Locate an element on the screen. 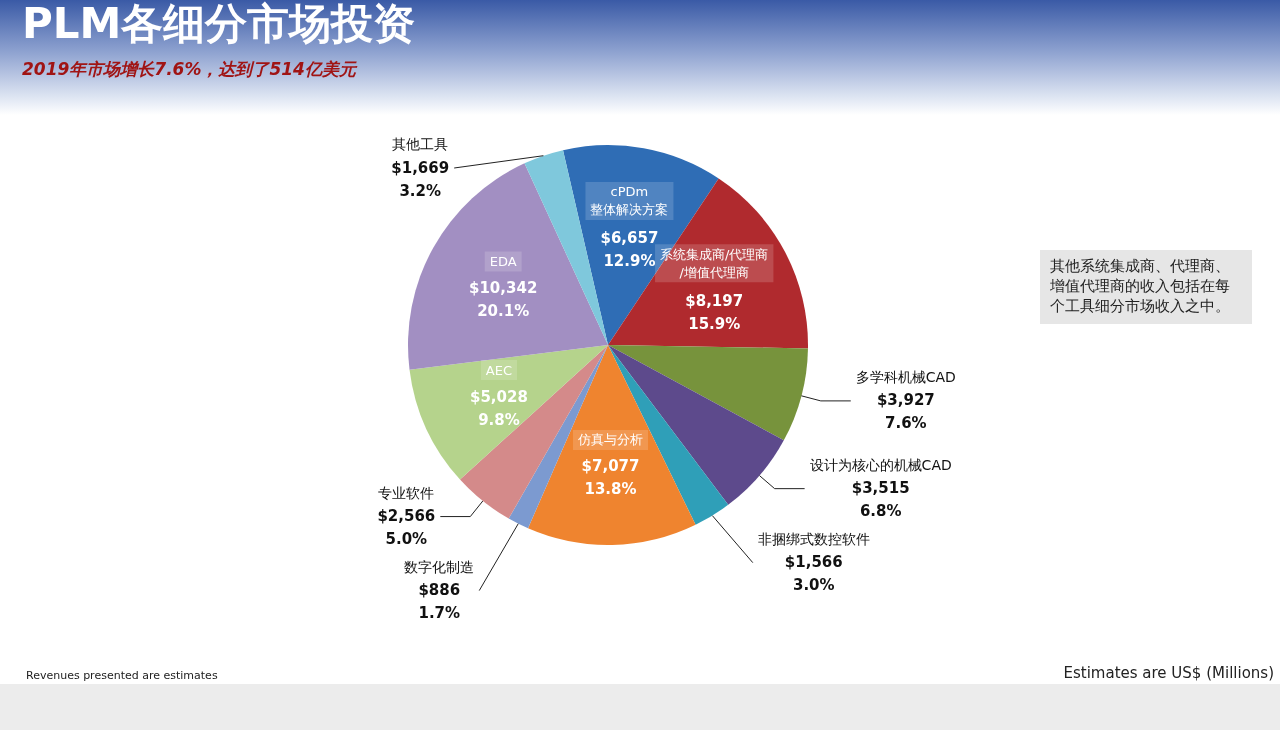 The width and height of the screenshot is (1280, 730). slice-label: 设计为核心的机械CAD is located at coordinates (880, 464).